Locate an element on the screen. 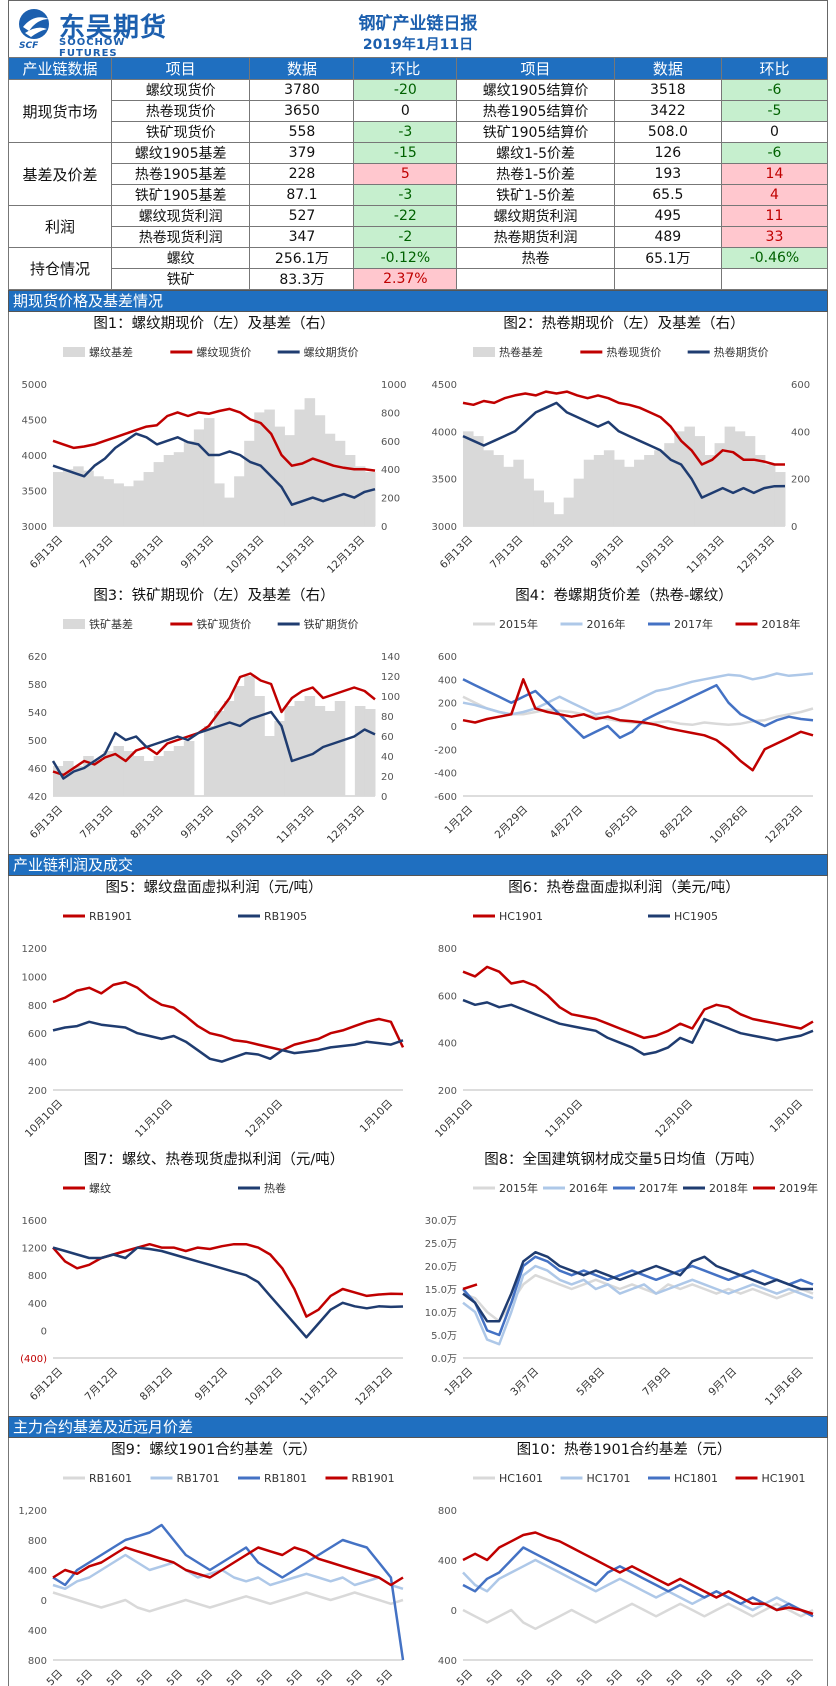 The height and width of the screenshot is (1686, 836). y-tick-label: 15.0万 is located at coordinates (441, 1290).